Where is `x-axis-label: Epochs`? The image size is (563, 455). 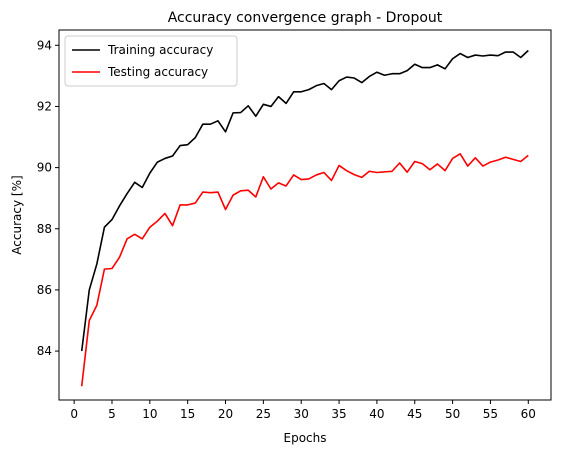
x-axis-label: Epochs is located at coordinates (305, 438).